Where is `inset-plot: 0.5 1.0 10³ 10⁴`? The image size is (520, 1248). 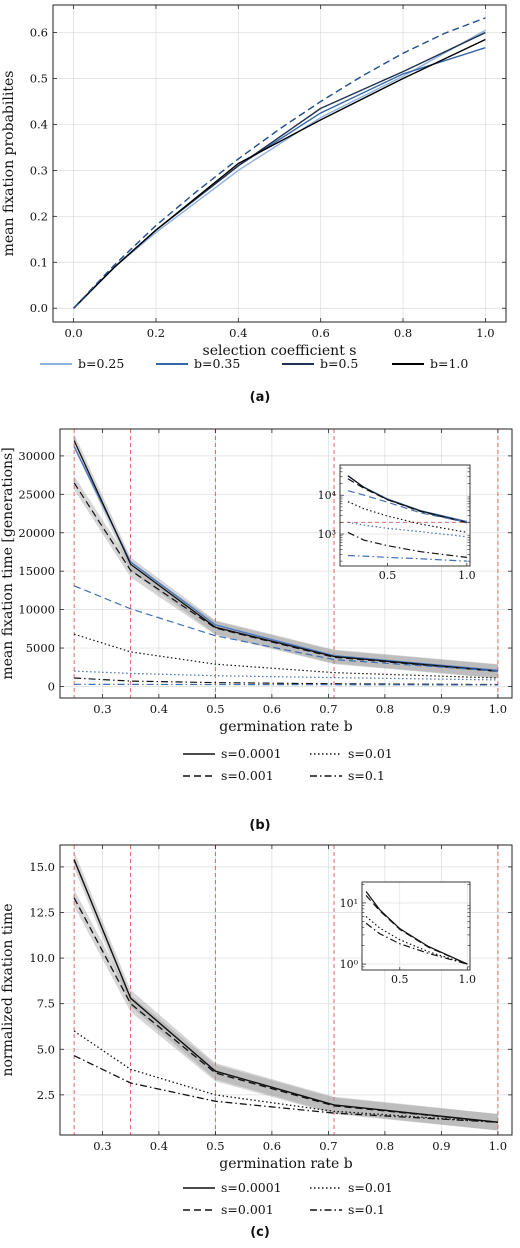
inset-plot: 0.5 1.0 10³ 10⁴ is located at coordinates (397, 523).